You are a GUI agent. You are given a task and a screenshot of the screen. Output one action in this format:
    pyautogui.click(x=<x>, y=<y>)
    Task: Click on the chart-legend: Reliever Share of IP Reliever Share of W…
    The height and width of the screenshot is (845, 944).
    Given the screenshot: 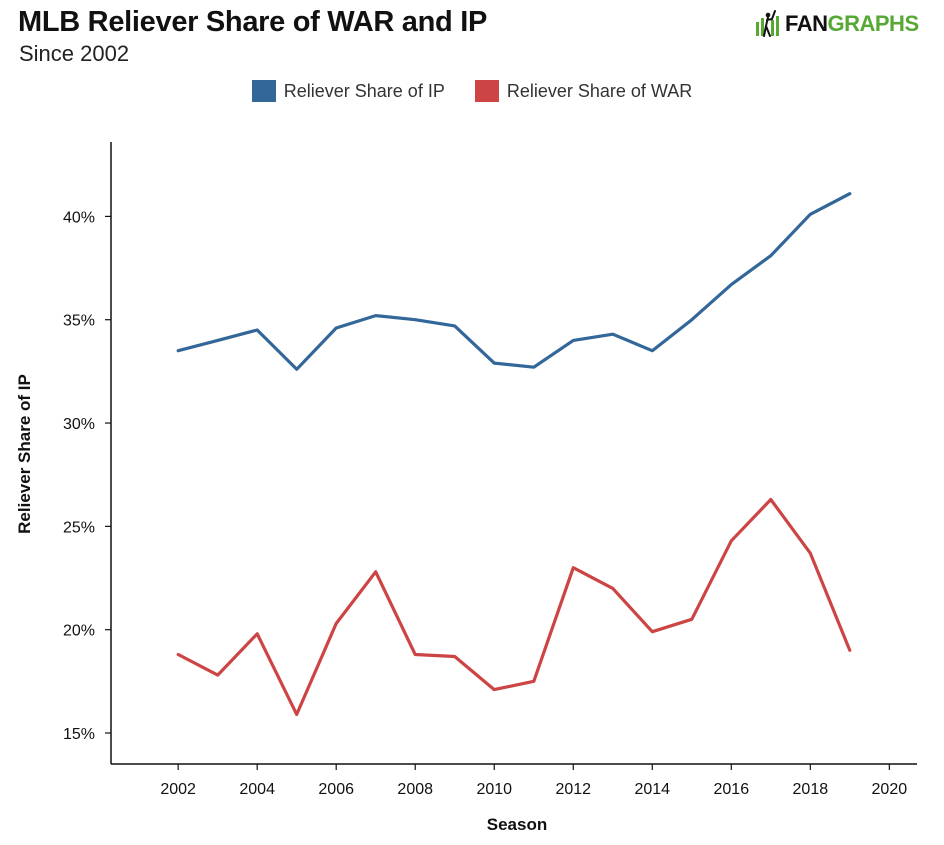 What is the action you would take?
    pyautogui.click(x=472, y=91)
    